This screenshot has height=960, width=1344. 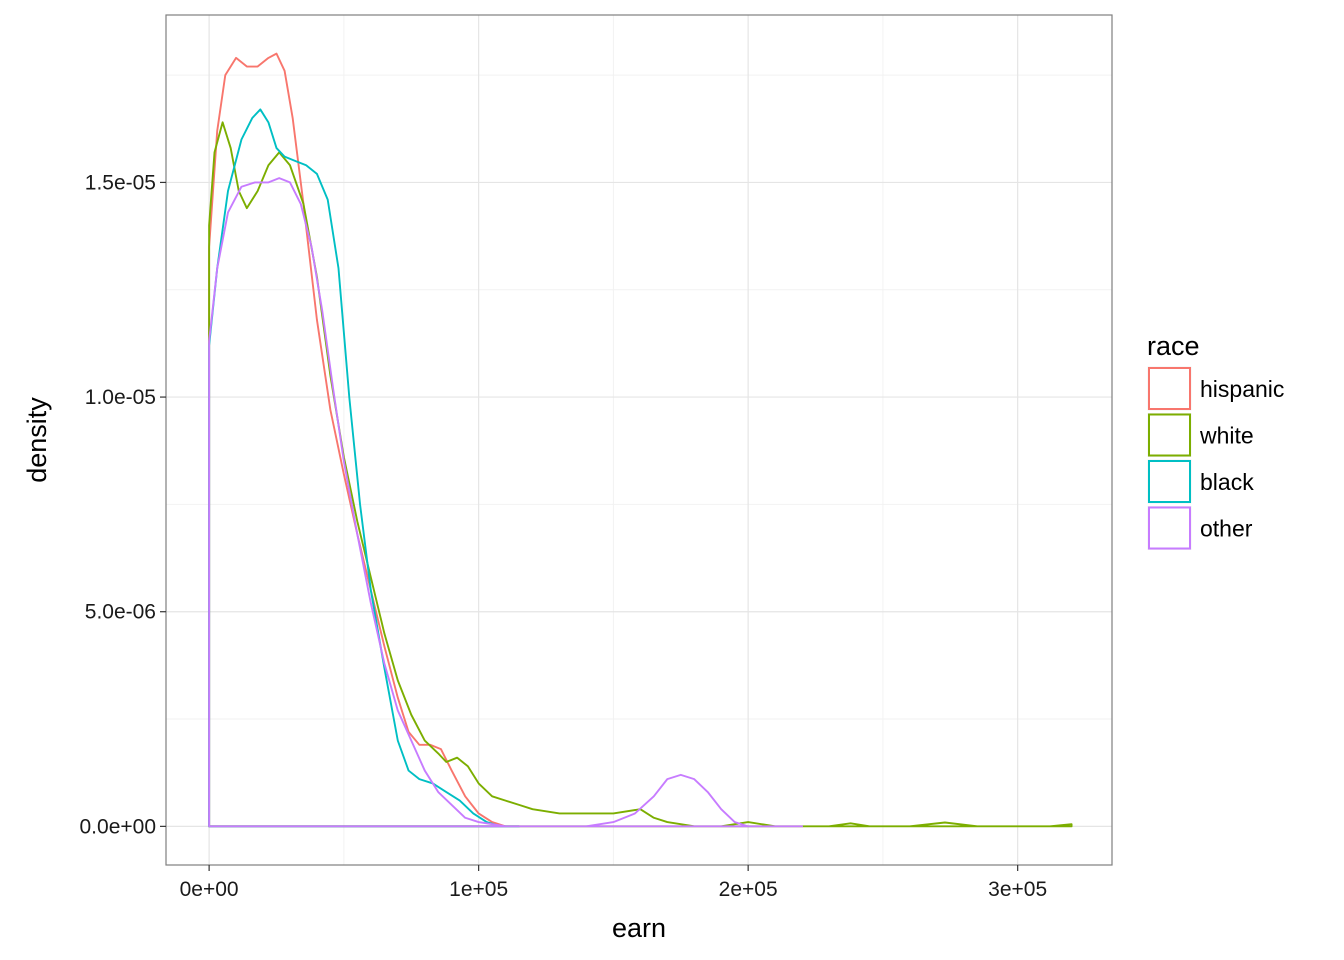 What do you see at coordinates (748, 889) in the screenshot?
I see `x-tick-label: 2e+05` at bounding box center [748, 889].